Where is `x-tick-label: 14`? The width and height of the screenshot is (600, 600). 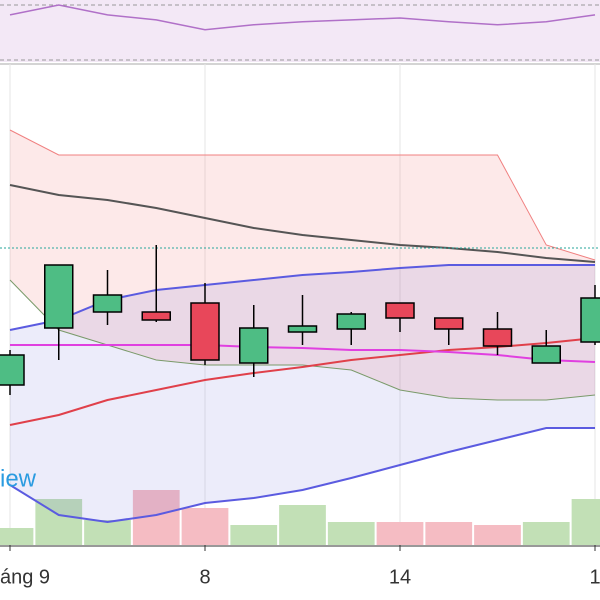 x-tick-label: 14 is located at coordinates (400, 577).